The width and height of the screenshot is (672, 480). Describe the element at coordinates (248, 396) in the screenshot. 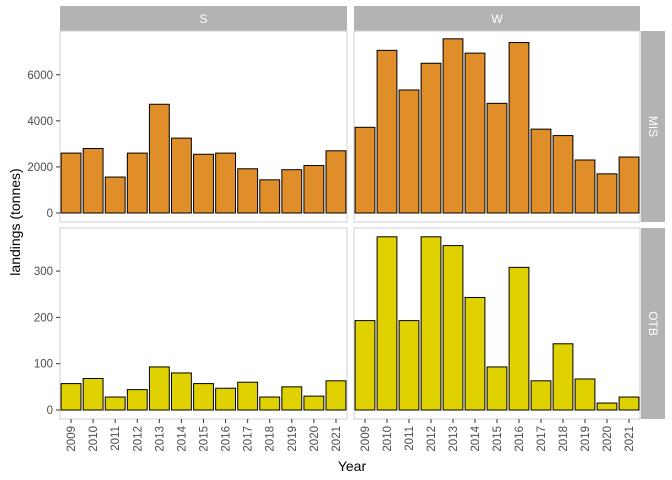

I see `bar-otb-s-2017` at that location.